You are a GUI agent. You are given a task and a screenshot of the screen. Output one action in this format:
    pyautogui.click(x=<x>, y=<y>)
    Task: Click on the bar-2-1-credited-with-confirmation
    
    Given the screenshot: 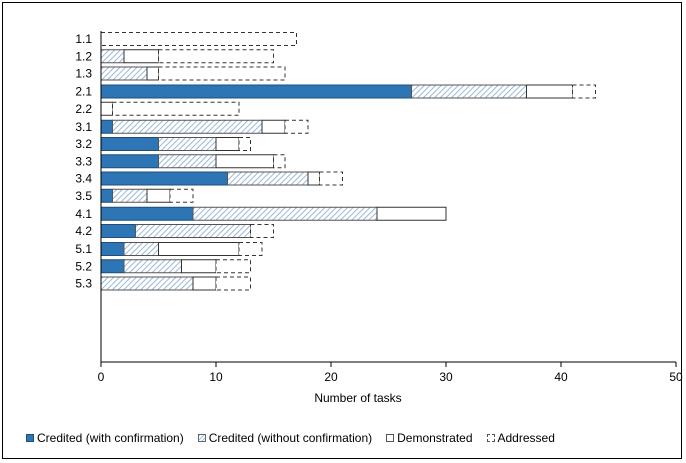 What is the action you would take?
    pyautogui.click(x=256, y=91)
    